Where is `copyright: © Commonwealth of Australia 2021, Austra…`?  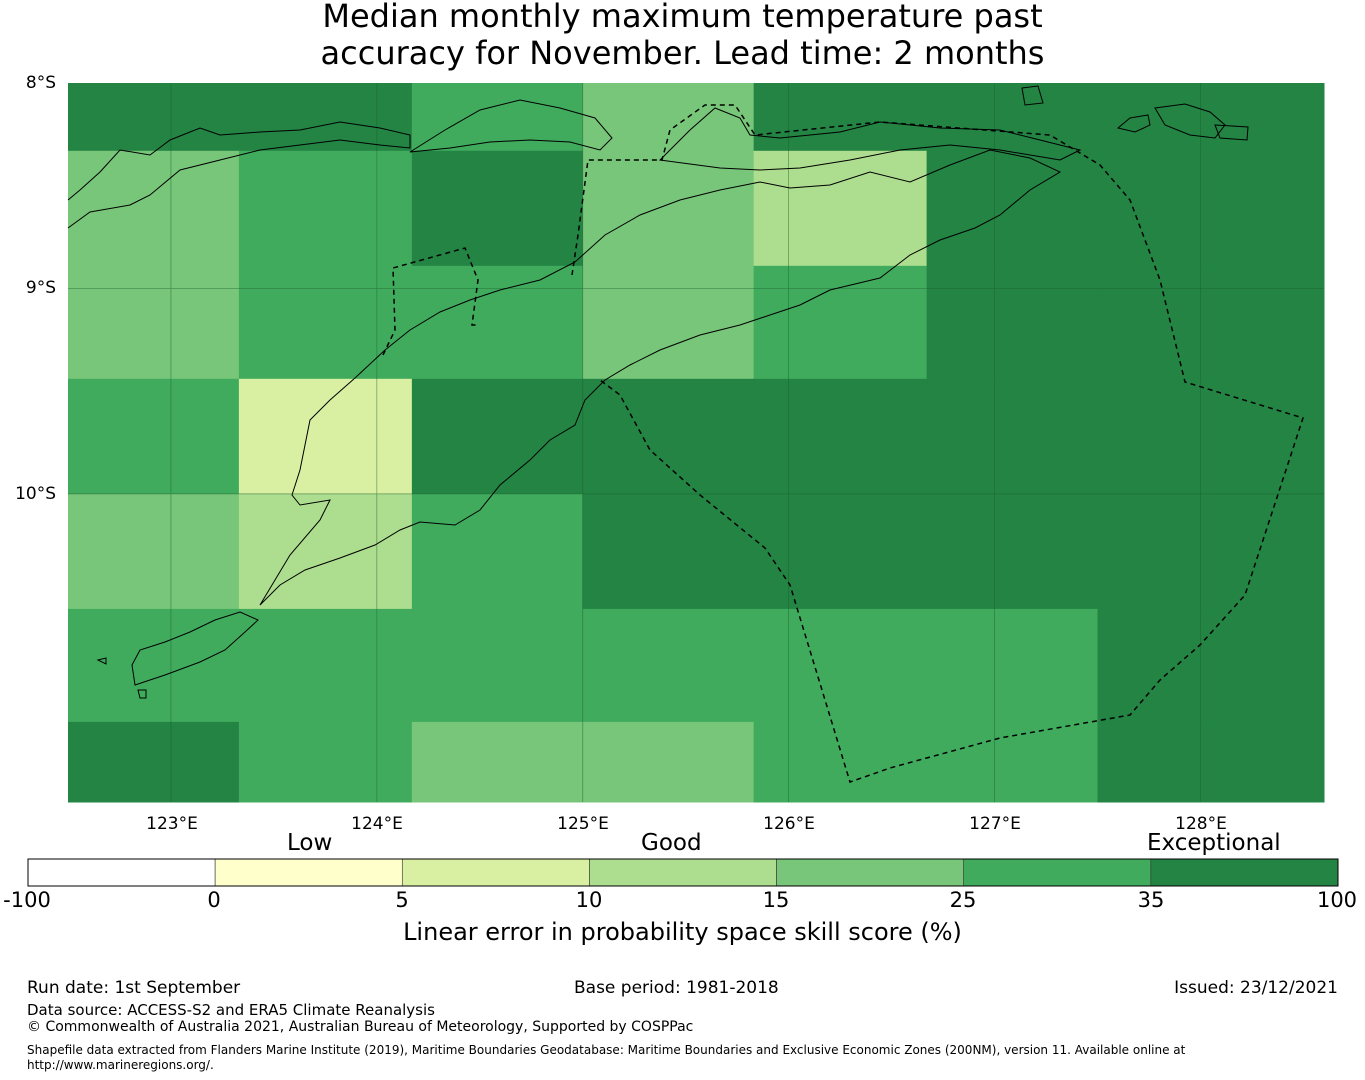
copyright: © Commonwealth of Australia 2021, Austra… is located at coordinates (360, 1027).